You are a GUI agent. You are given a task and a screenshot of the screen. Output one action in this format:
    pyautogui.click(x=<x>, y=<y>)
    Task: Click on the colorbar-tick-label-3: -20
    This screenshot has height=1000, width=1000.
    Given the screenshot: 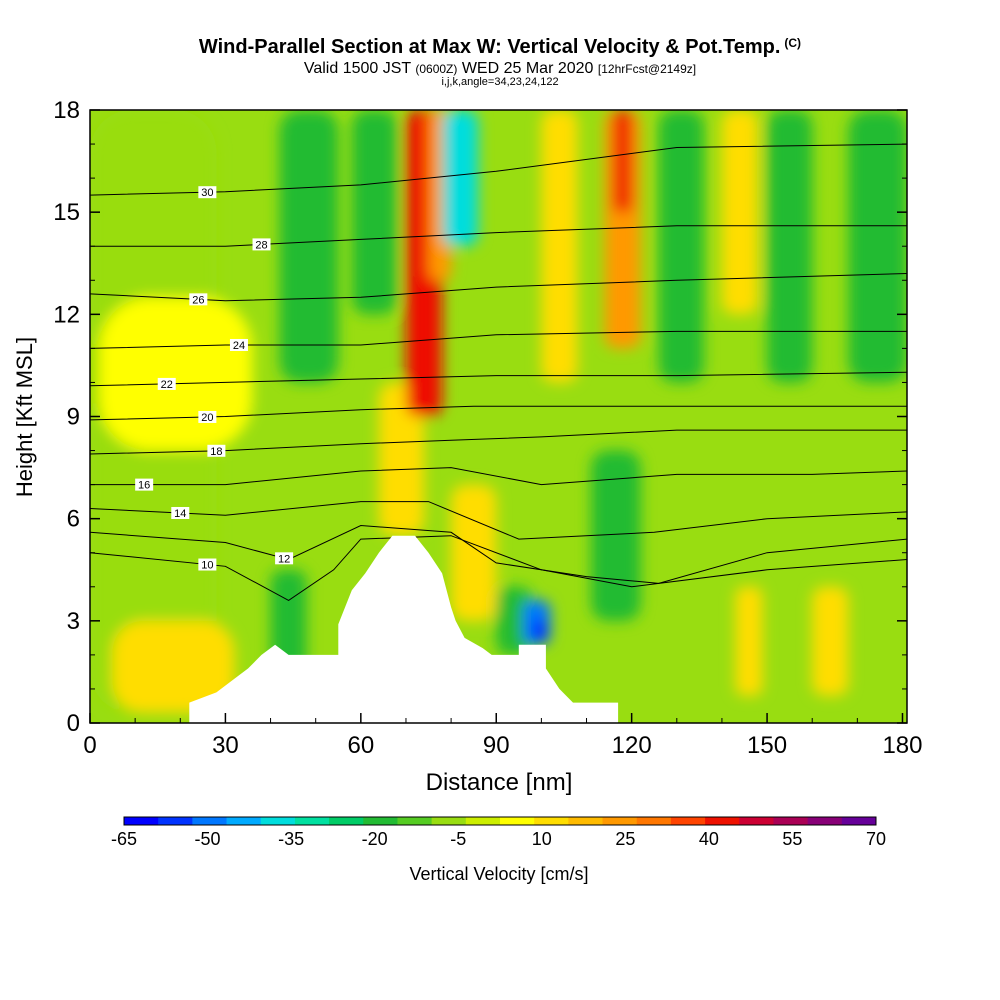 What is the action you would take?
    pyautogui.click(x=375, y=839)
    